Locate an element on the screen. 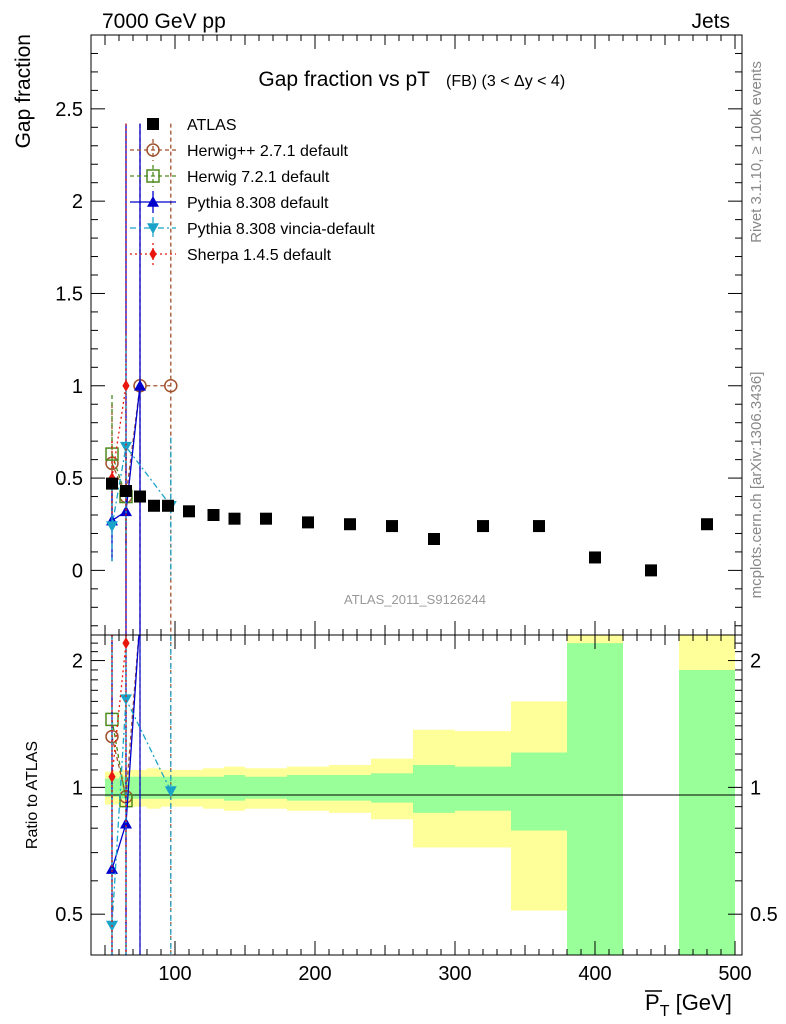 The height and width of the screenshot is (1024, 786). x-tick-label: 100 is located at coordinates (174, 974).